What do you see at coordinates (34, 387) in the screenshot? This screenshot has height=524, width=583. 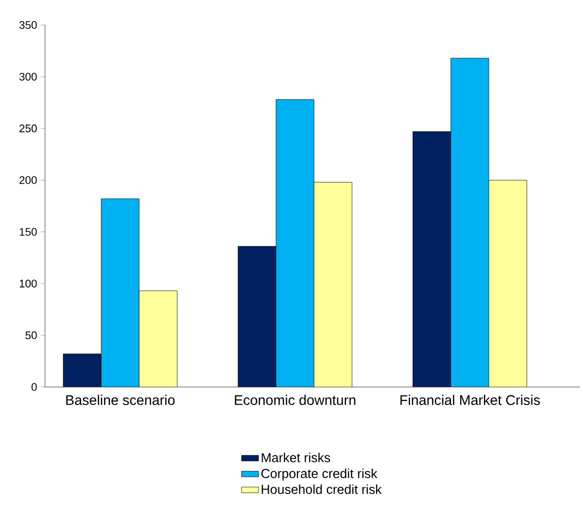 I see `y-tick-label: 0` at bounding box center [34, 387].